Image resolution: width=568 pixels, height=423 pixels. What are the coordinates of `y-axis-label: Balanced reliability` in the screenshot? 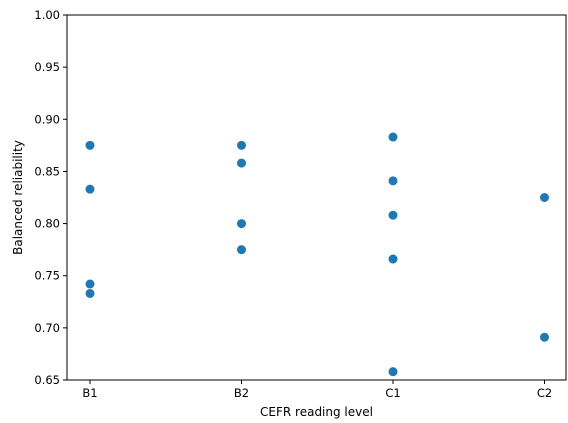 It's located at (18, 197).